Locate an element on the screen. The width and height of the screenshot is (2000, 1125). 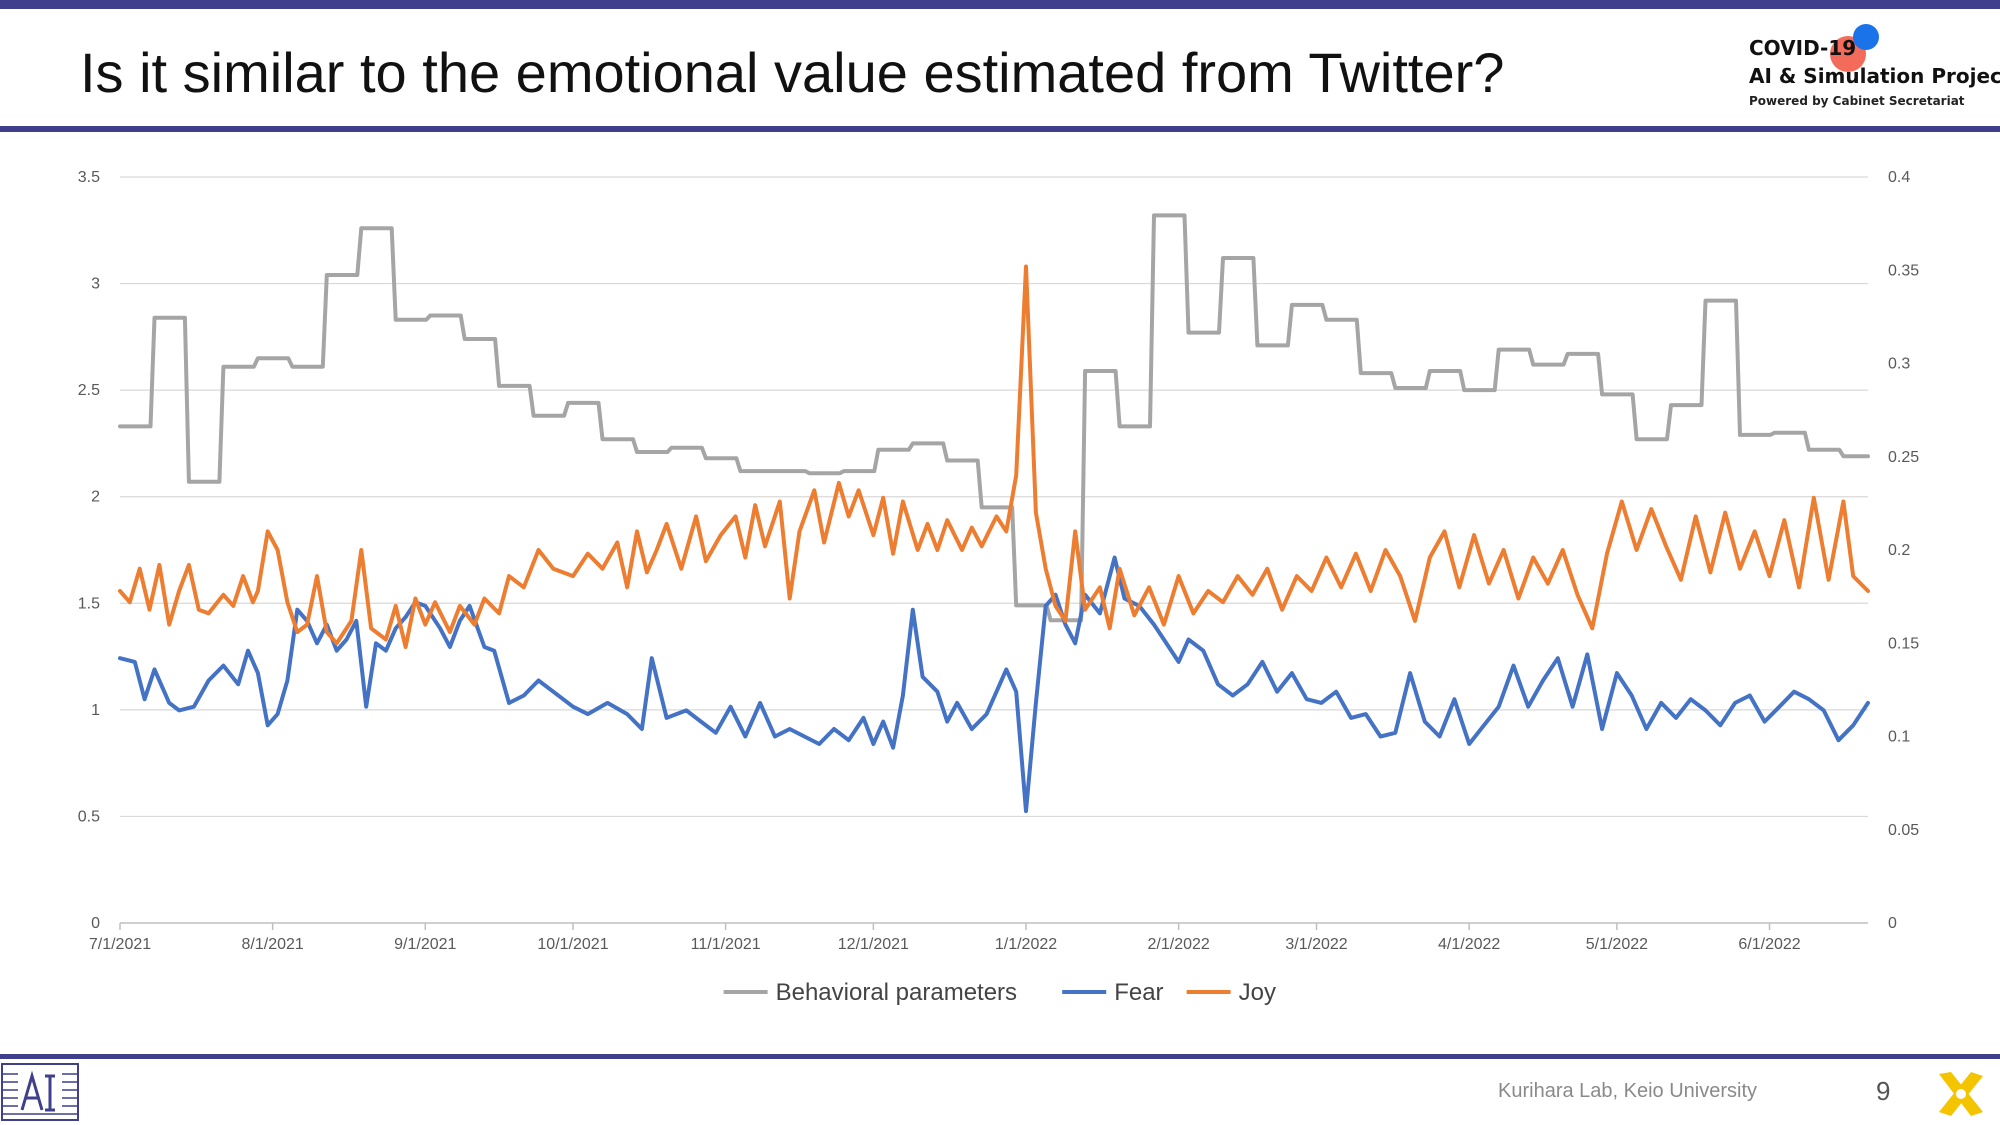
right-tick-label-6: 0.3 is located at coordinates (1899, 364).